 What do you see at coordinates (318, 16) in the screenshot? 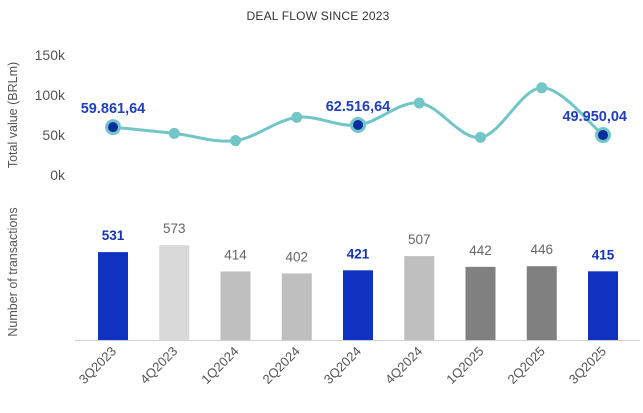
I see `chart-title: DEAL FLOW SINCE 2023` at bounding box center [318, 16].